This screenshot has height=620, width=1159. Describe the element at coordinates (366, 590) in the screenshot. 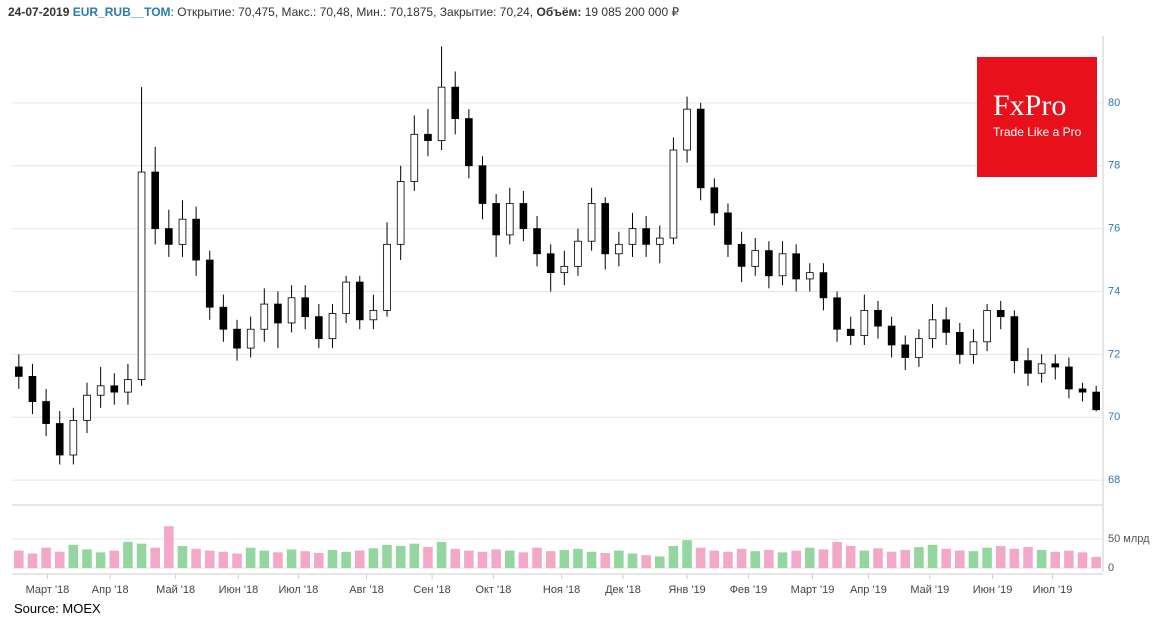

I see `x-tick-label: Авг '18` at that location.